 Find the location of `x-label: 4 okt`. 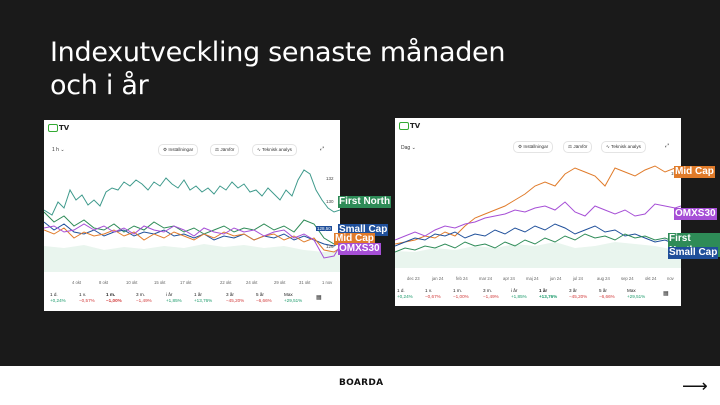

x-label: 4 okt is located at coordinates (77, 282).